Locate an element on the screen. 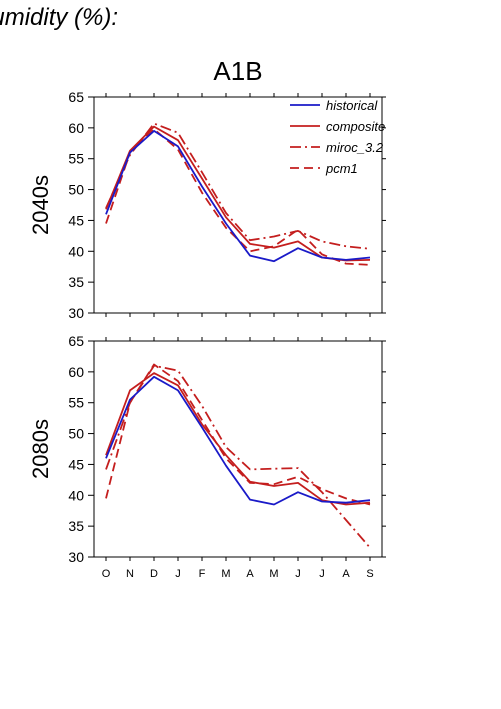 This screenshot has height=709, width=501. series-line-composite is located at coordinates (238, 439).